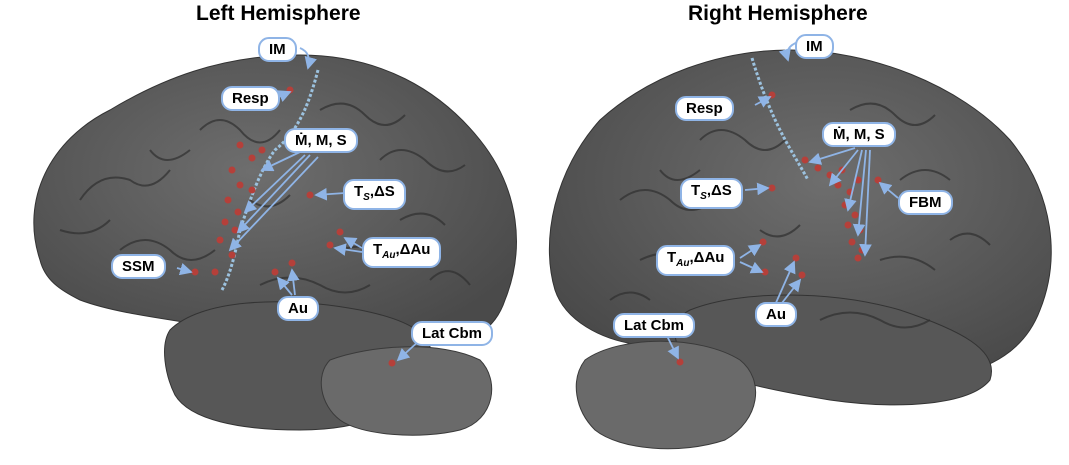 This screenshot has height=465, width=1069. Describe the element at coordinates (452, 333) in the screenshot. I see `left-latcbm-label: Lat Cbm` at that location.